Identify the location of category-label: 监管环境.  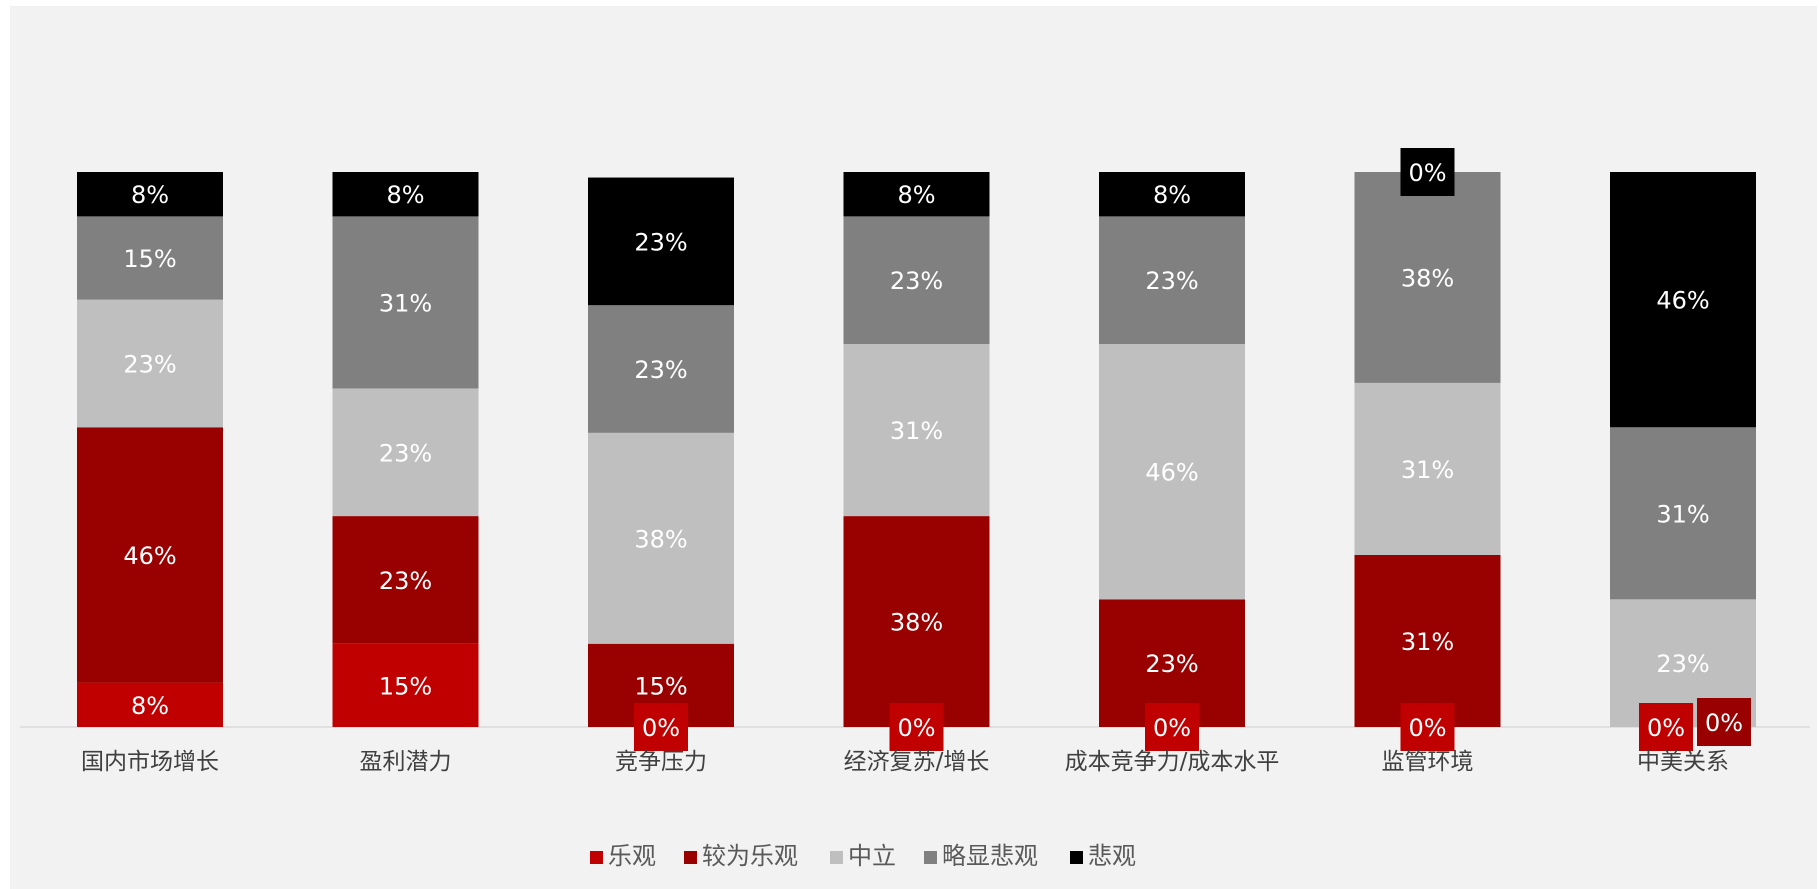
(1428, 762).